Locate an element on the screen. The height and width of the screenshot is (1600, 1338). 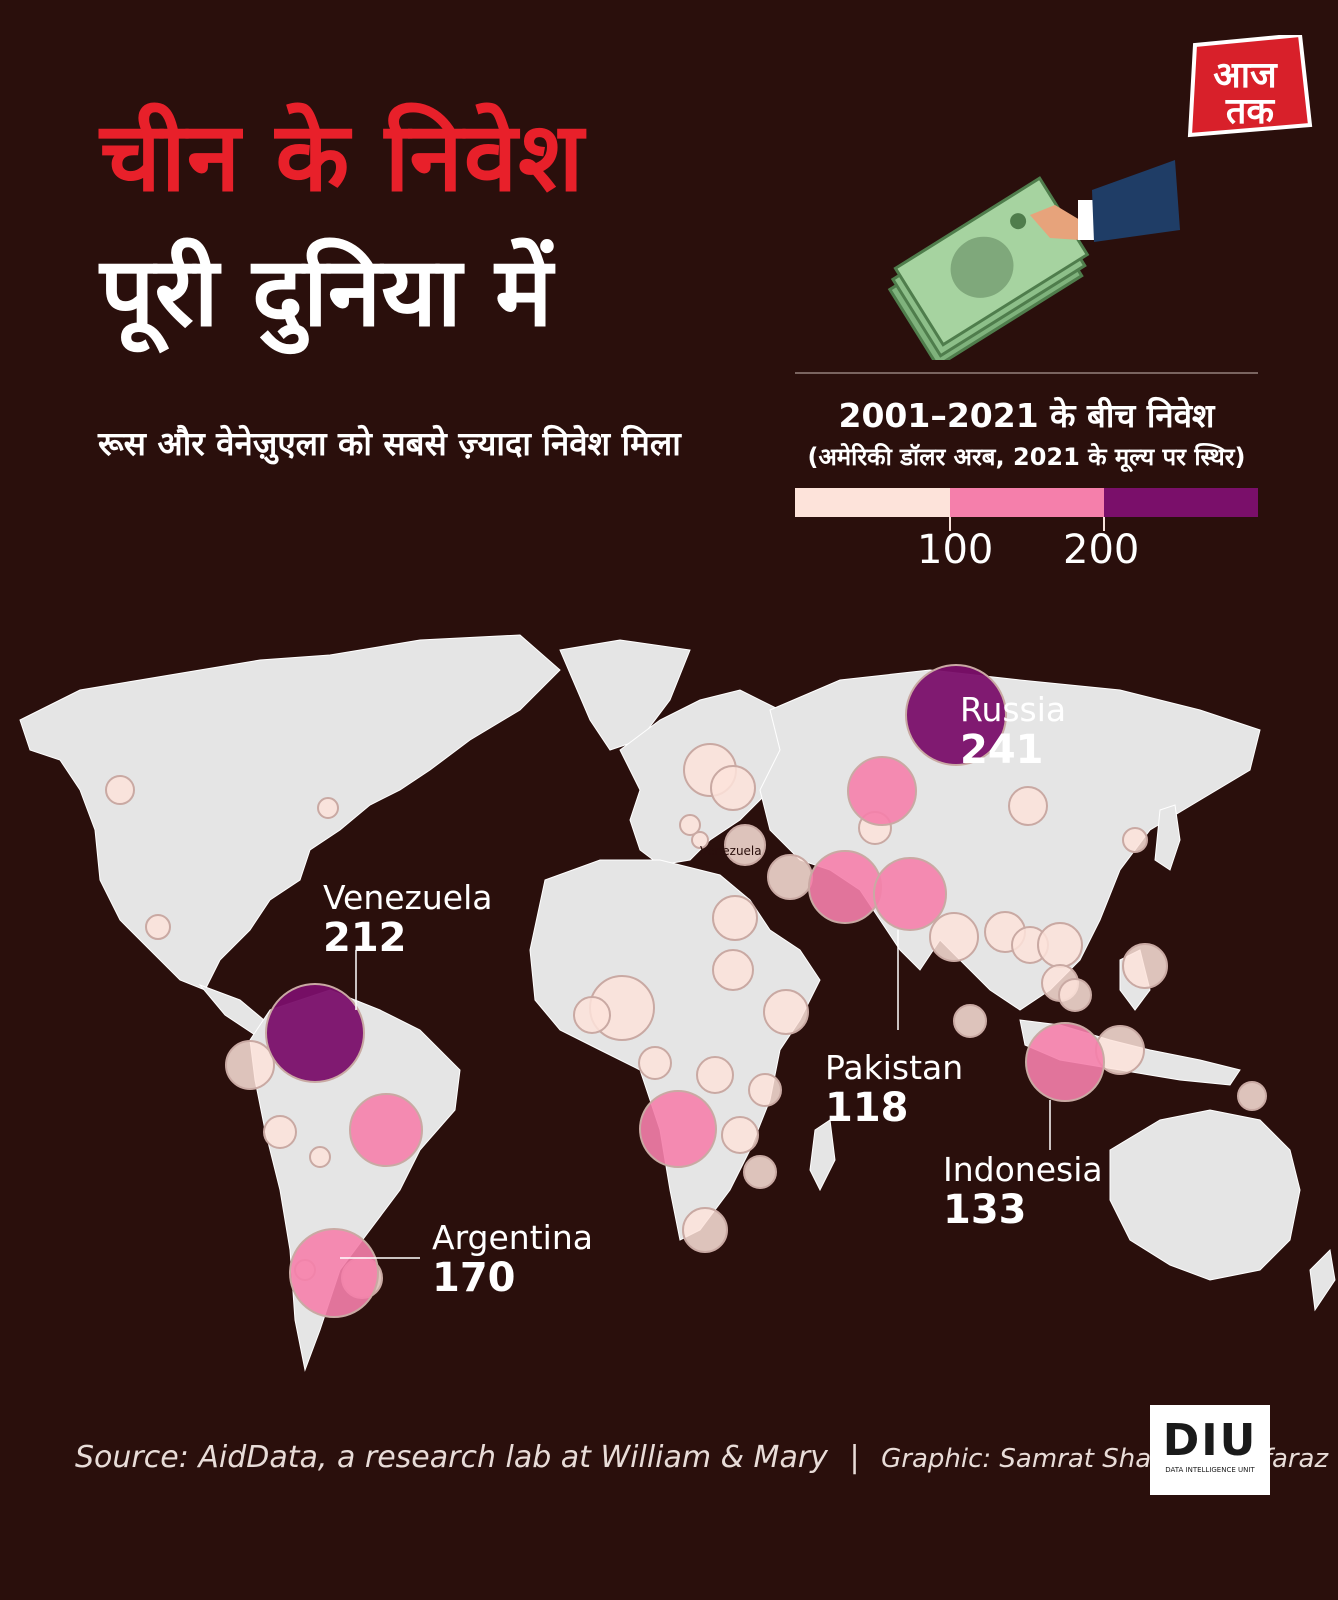
label-russia-value: 241 is located at coordinates (1002, 750).